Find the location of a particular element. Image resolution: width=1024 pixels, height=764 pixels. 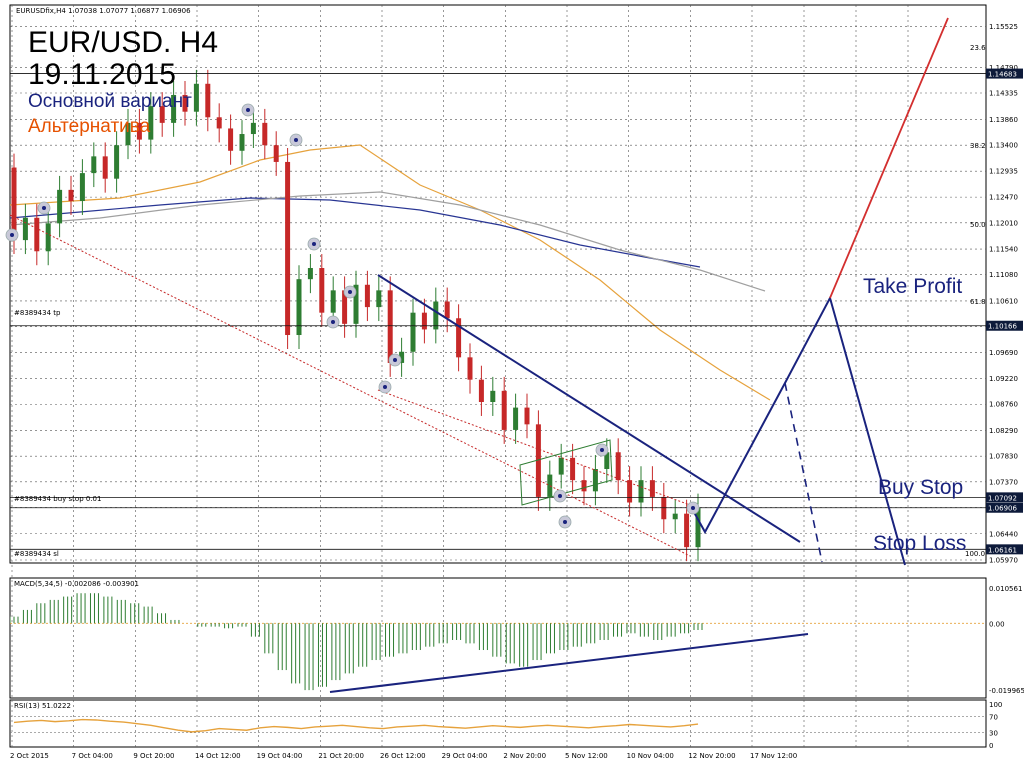

date-tick-label: 7 Oct 04:00 is located at coordinates (92, 756).